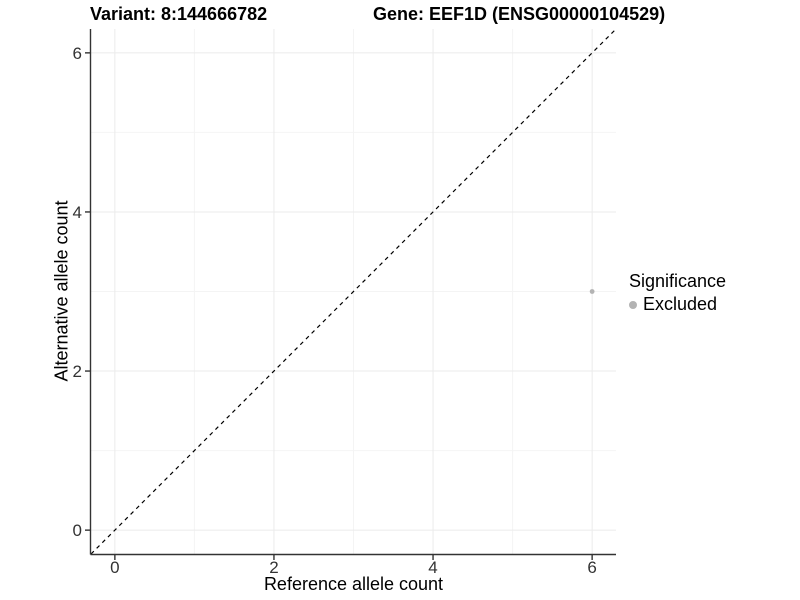 This screenshot has height=600, width=800. What do you see at coordinates (633, 304) in the screenshot?
I see `legend-key-dot-icon` at bounding box center [633, 304].